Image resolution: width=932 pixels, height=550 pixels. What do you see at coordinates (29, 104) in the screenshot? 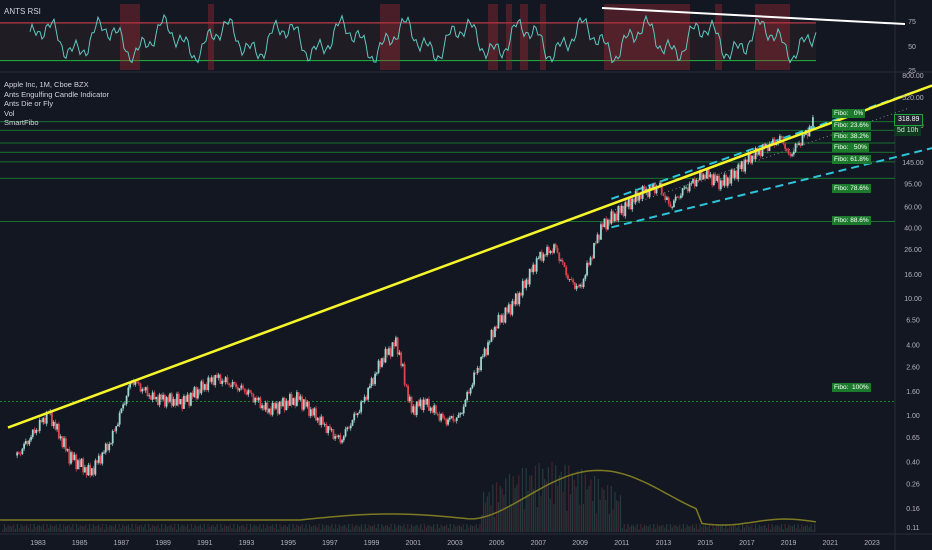
I see `legend-indicator: Ants Die or Fly` at bounding box center [29, 104].